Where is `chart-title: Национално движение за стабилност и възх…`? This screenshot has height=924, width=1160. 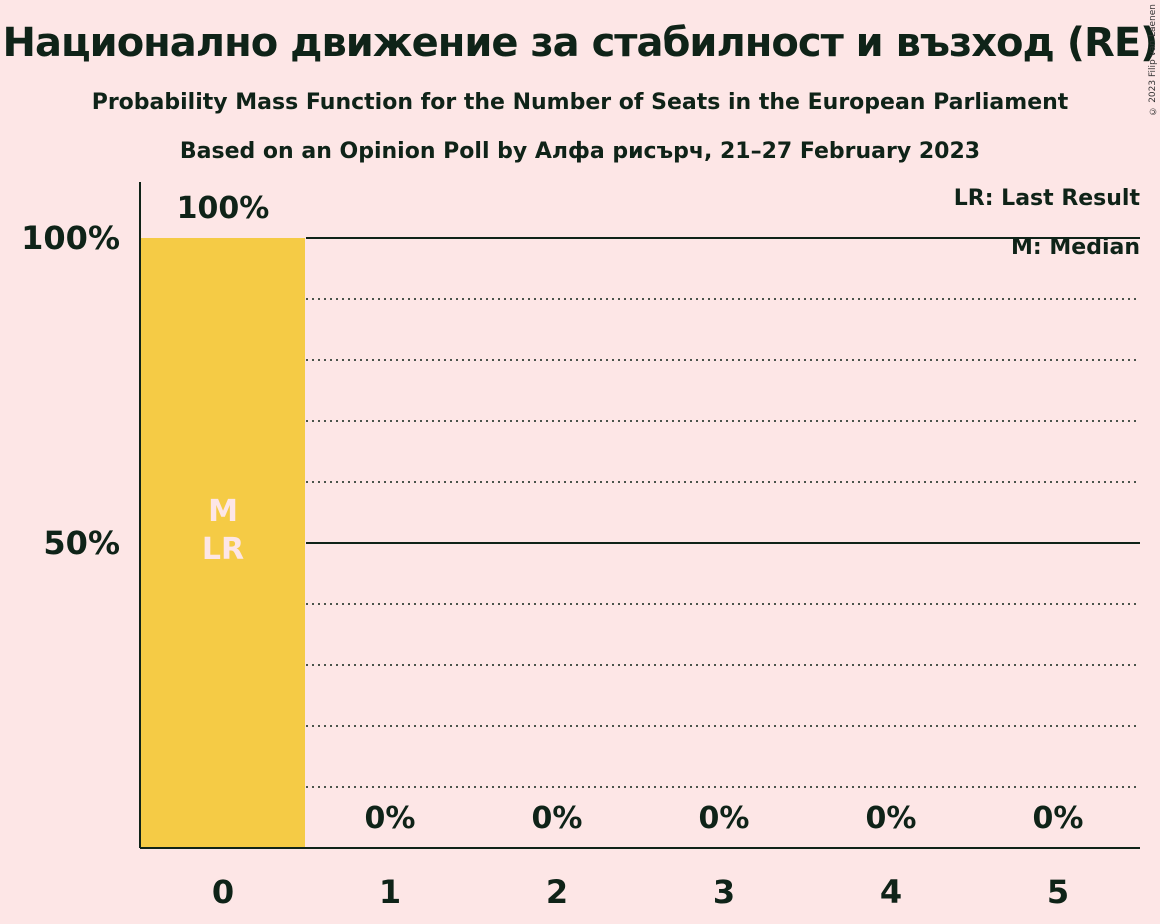 chart-title: Национално движение за стабилност и възх… is located at coordinates (580, 43).